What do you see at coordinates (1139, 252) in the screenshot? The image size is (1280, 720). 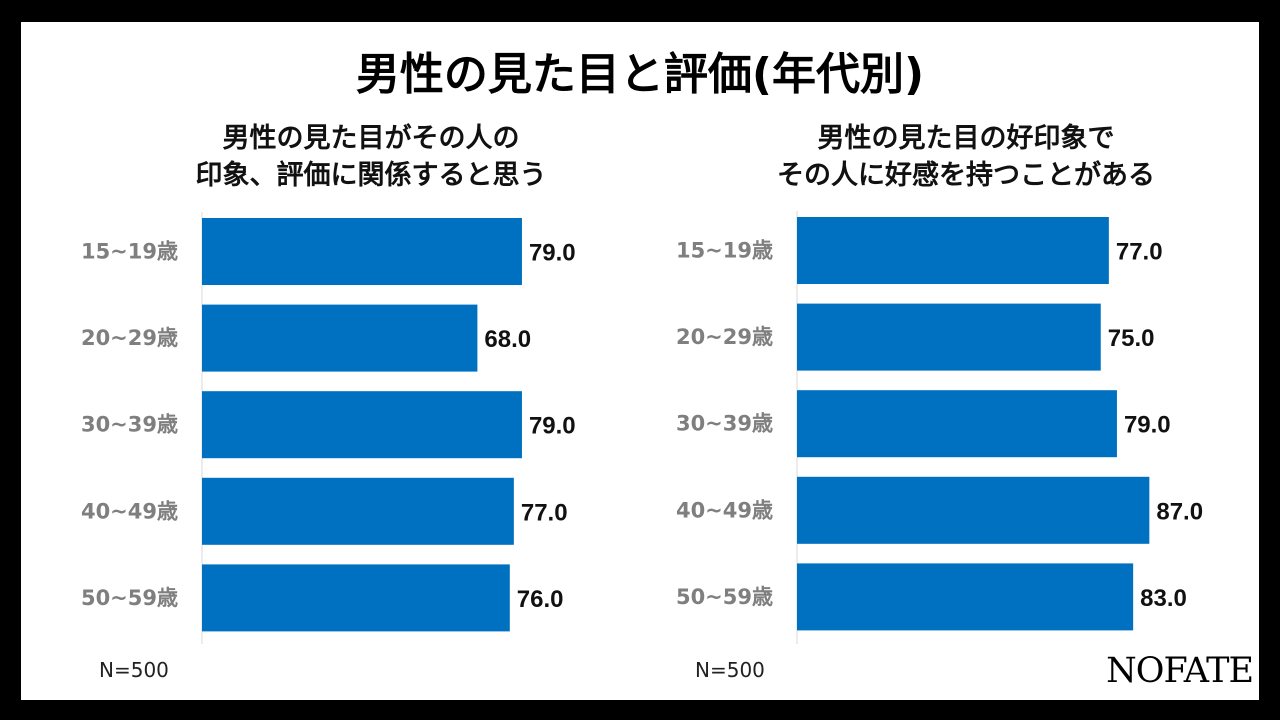 I see `right-chart-value-label: 77.0` at bounding box center [1139, 252].